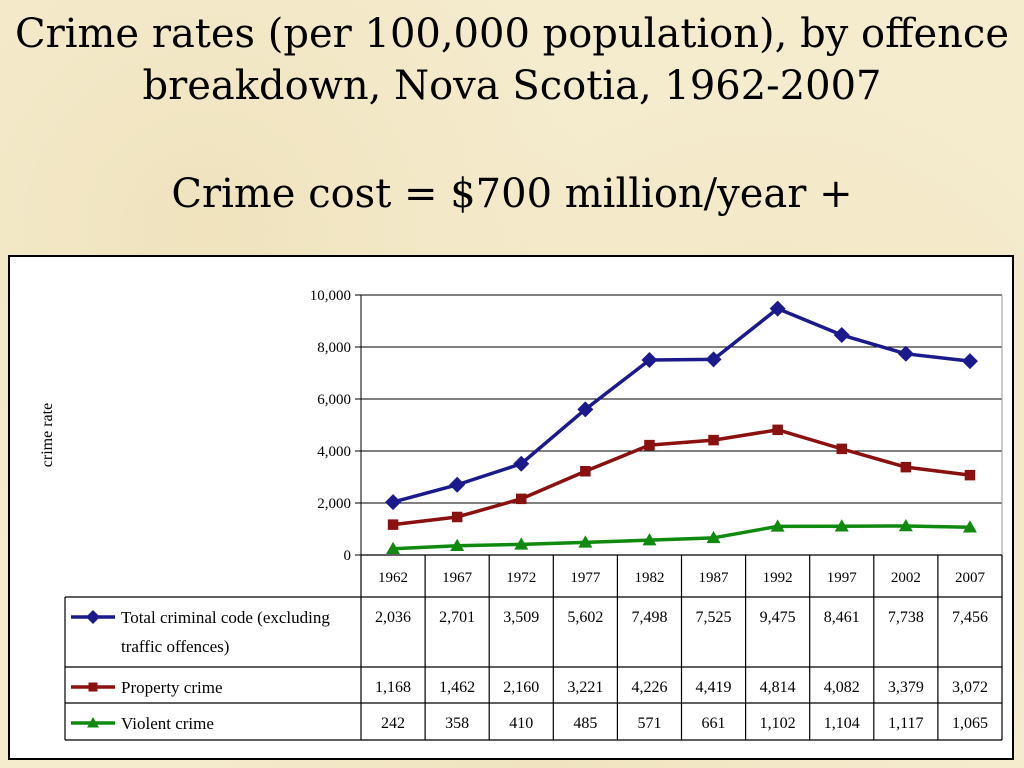 The width and height of the screenshot is (1024, 768). What do you see at coordinates (778, 617) in the screenshot?
I see `total-value-label: 9,475` at bounding box center [778, 617].